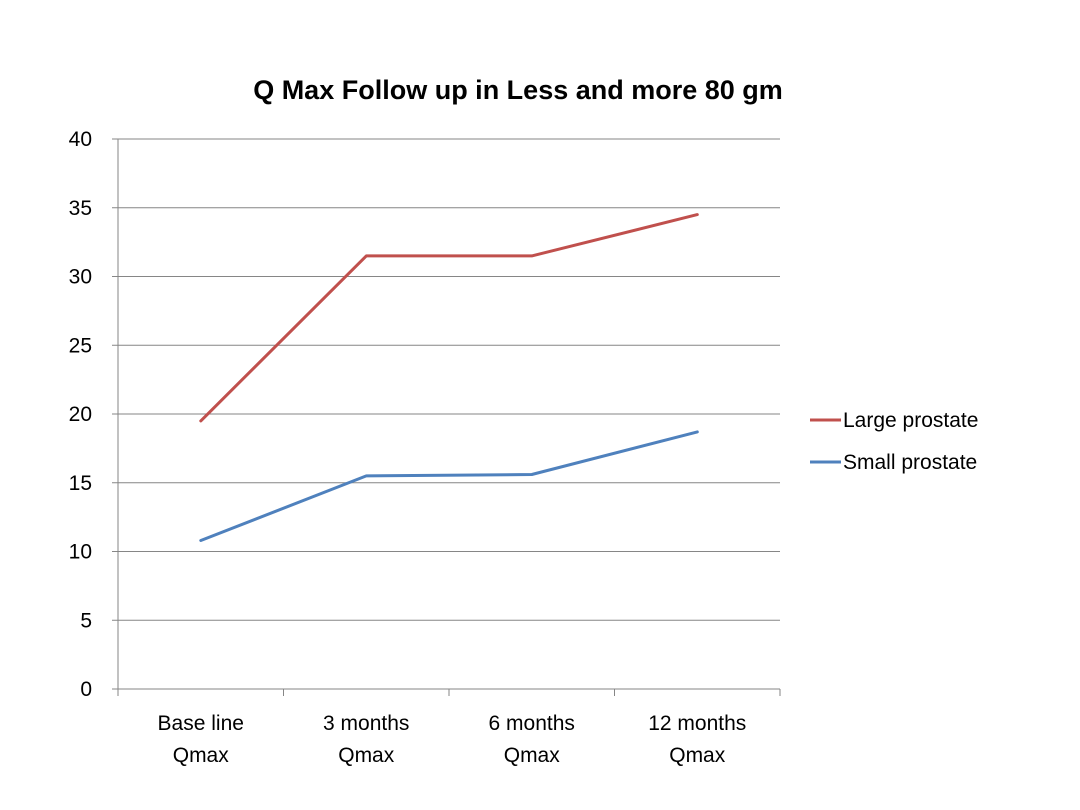 This screenshot has height=810, width=1080. I want to click on y-tick-label: 30, so click(80, 277).